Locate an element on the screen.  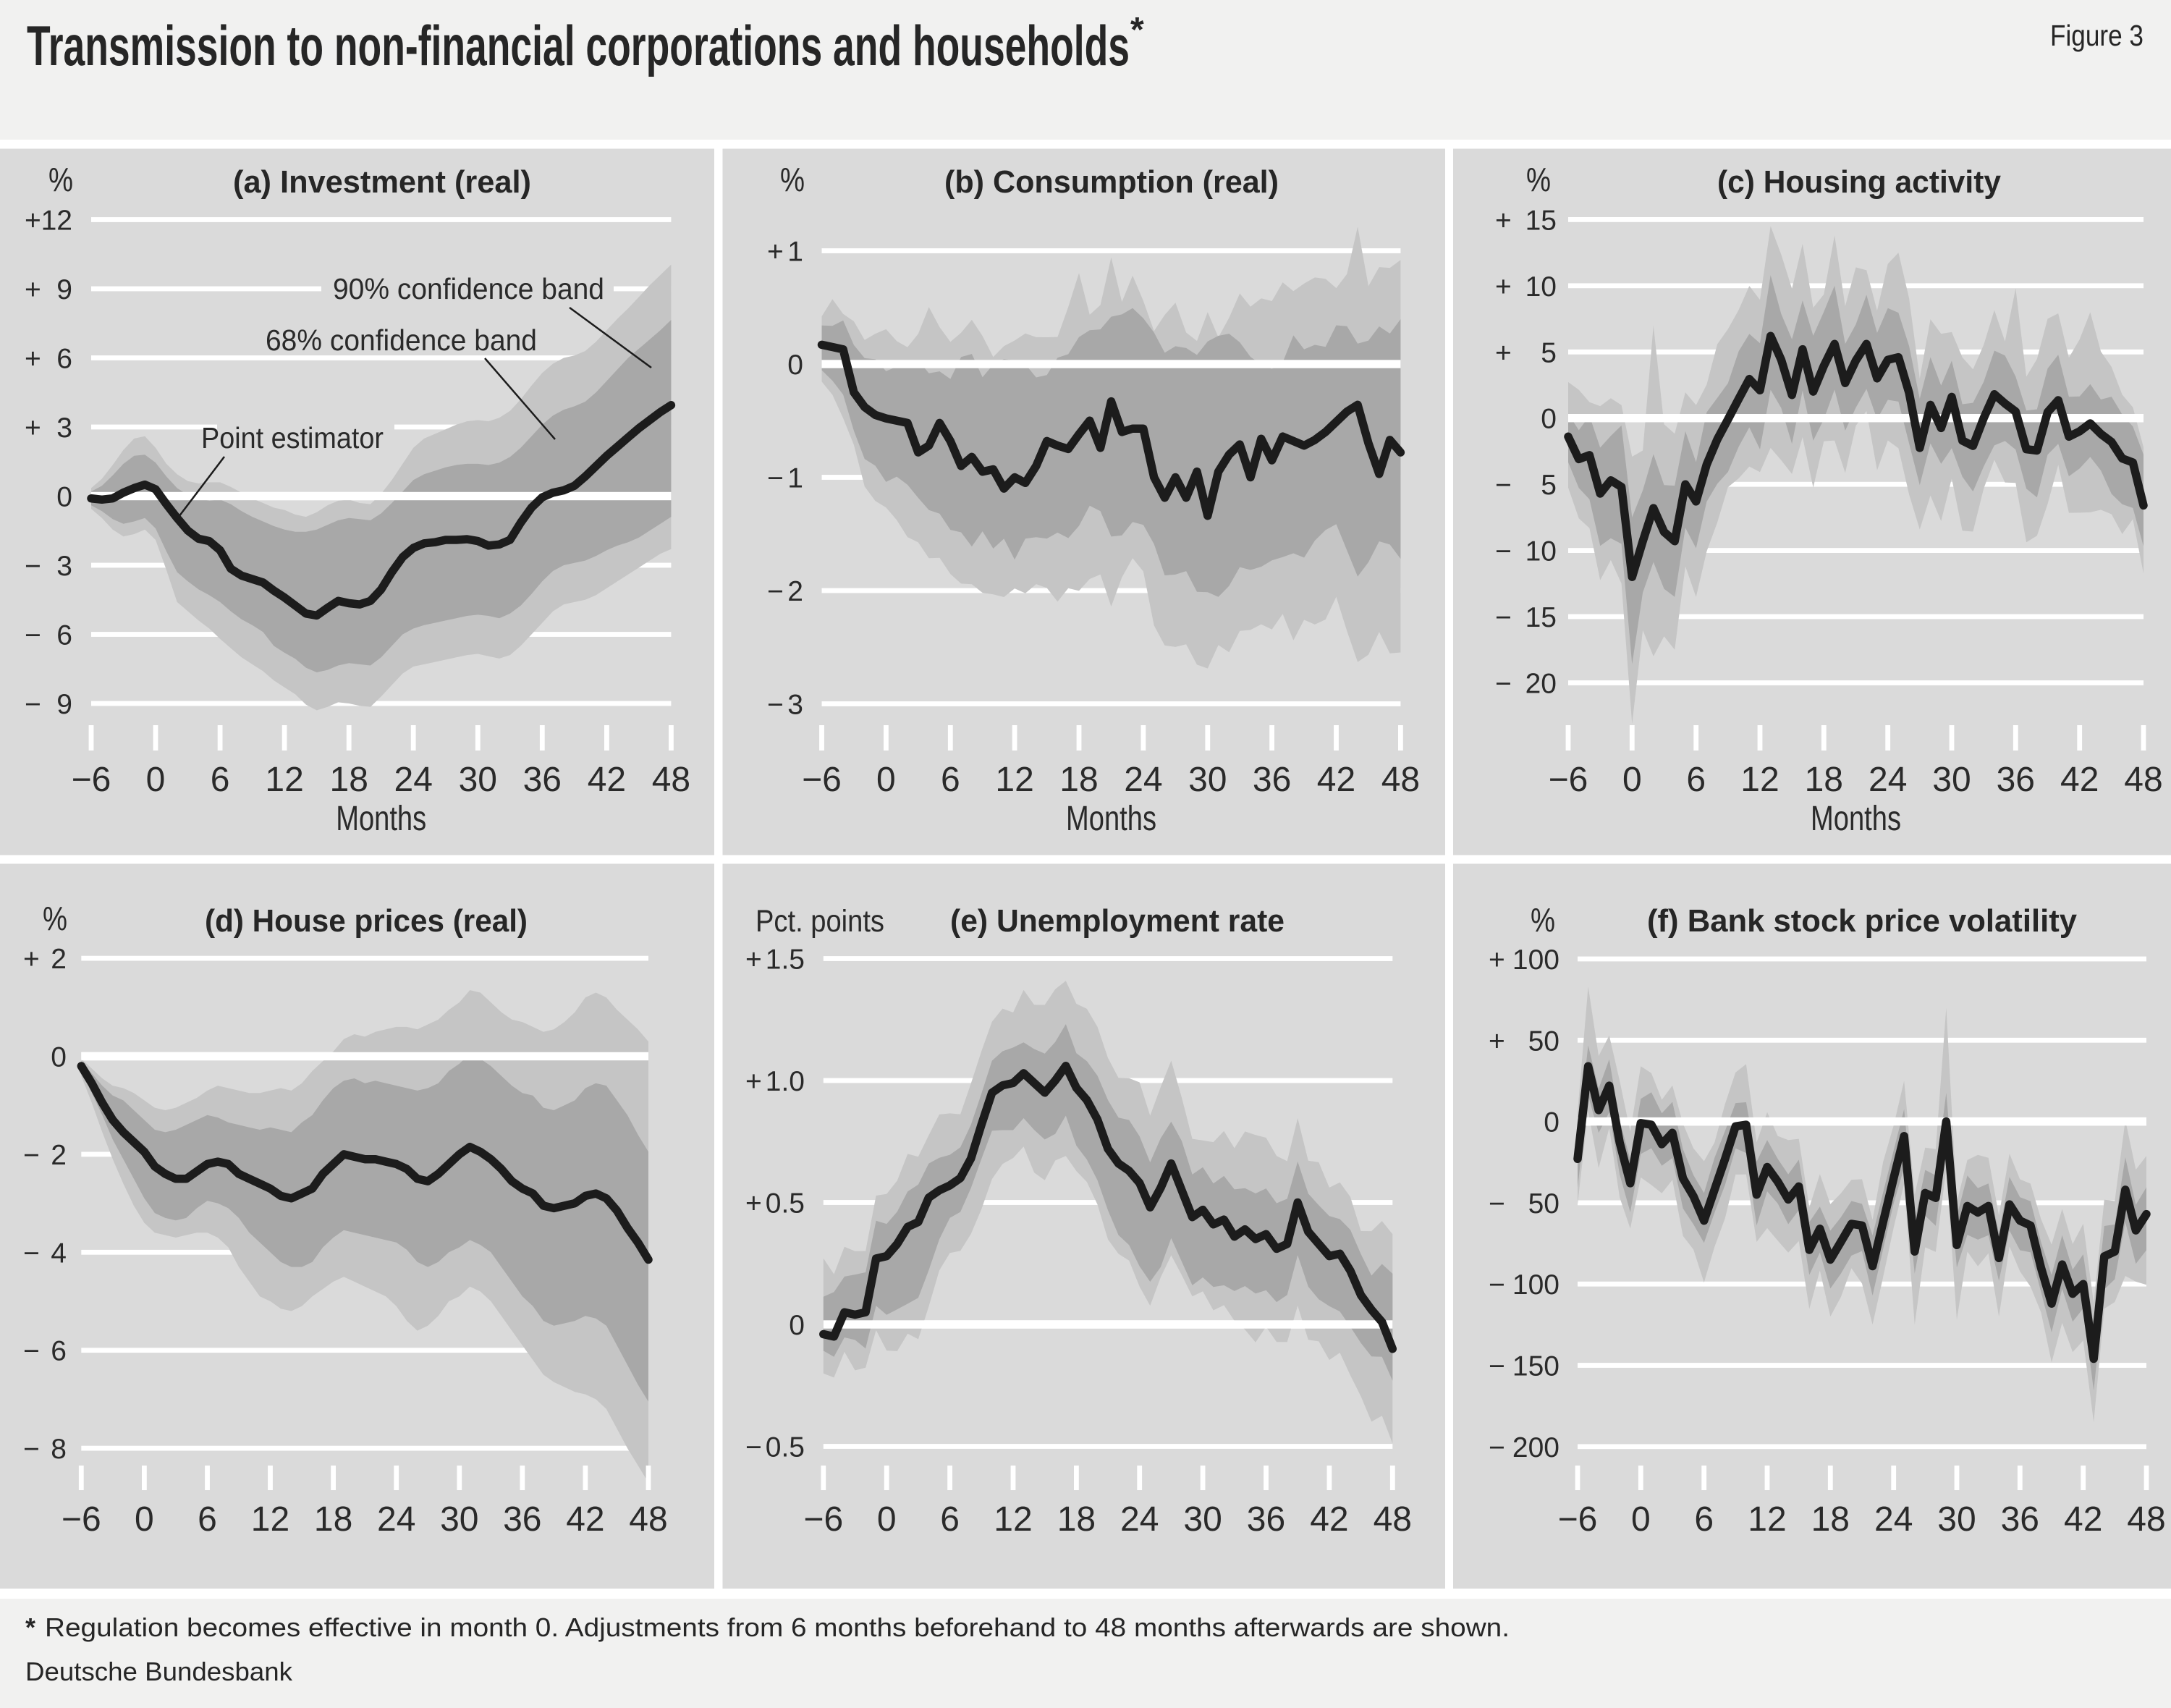
svg-text:(f) Bank stock price volatilit: (f) Bank stock price volatility is located at coordinates (1862, 921).